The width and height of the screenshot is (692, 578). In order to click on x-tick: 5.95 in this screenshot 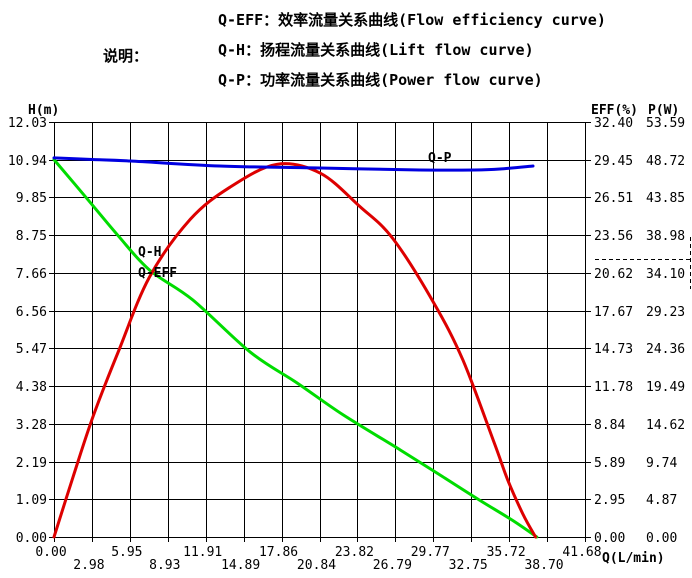, I will do `click(127, 552)`.